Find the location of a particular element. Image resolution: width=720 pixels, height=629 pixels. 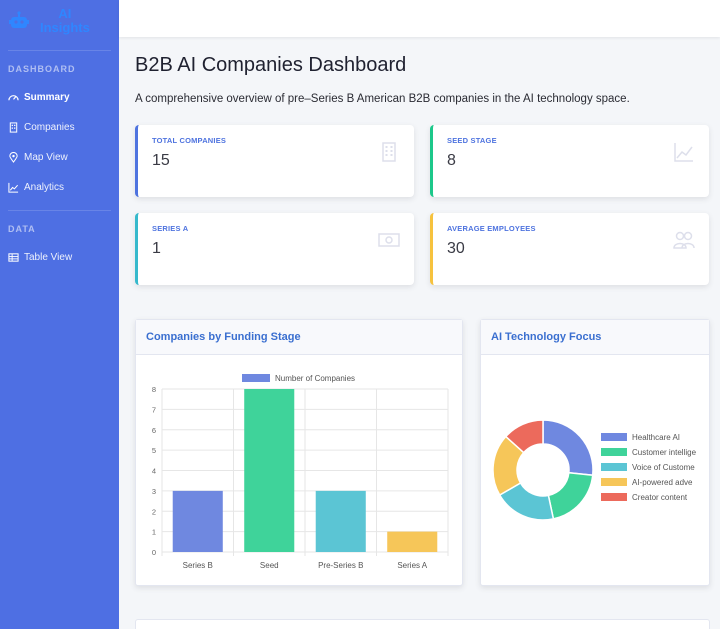

y-tick-label: 2 is located at coordinates (154, 511).